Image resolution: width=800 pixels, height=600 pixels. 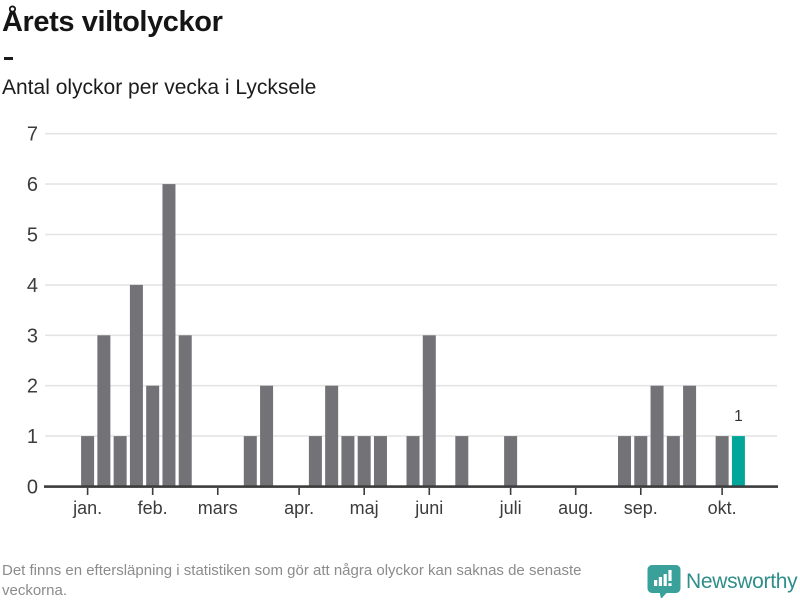 What do you see at coordinates (32, 185) in the screenshot?
I see `y-axis-label: 6` at bounding box center [32, 185].